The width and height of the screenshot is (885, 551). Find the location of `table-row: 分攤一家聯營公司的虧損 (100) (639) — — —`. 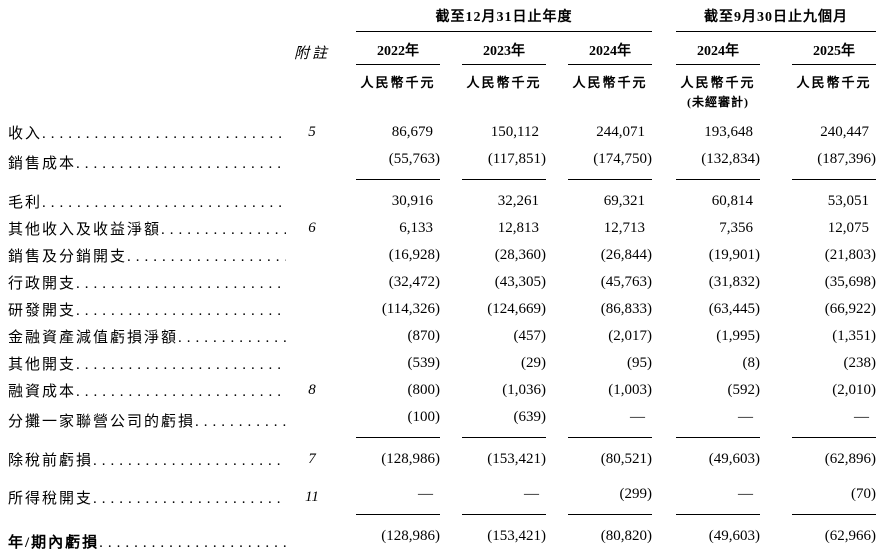

table-row: 分攤一家聯營公司的虧損 (100) (639) — — — is located at coordinates (442, 421).